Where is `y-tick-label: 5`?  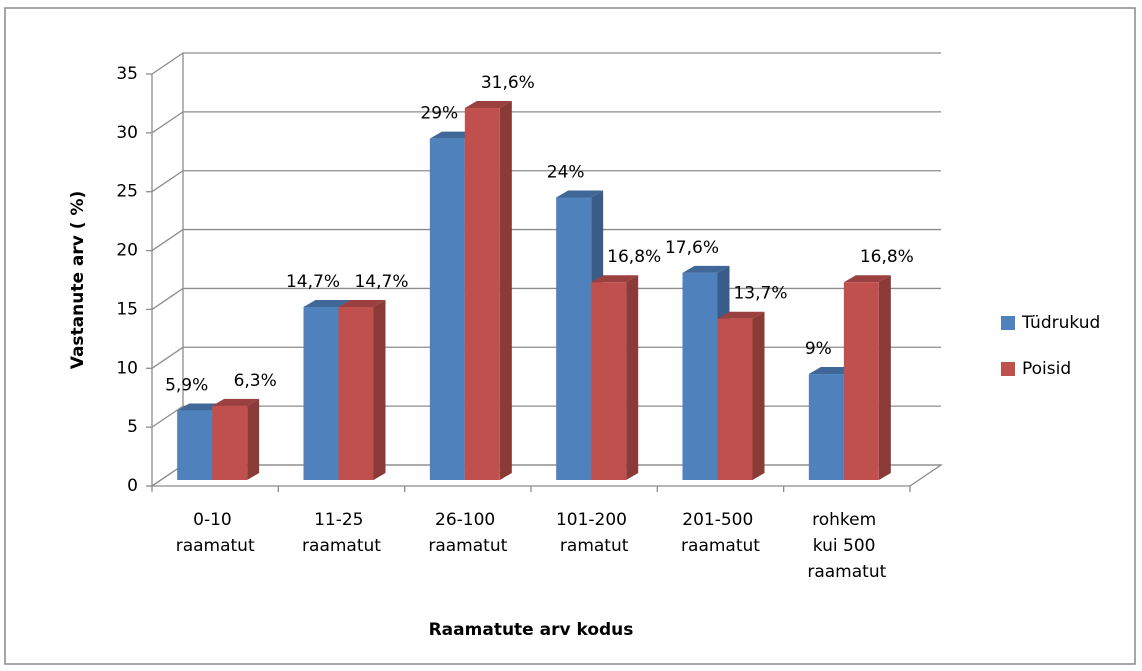 y-tick-label: 5 is located at coordinates (132, 427).